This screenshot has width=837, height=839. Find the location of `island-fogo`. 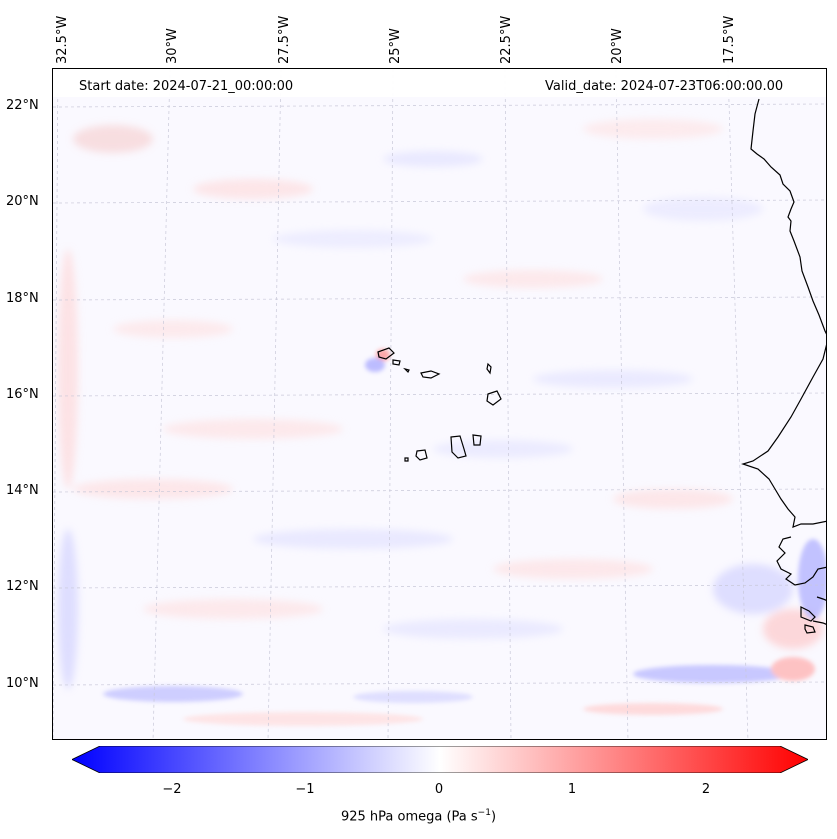

island-fogo is located at coordinates (421, 455).